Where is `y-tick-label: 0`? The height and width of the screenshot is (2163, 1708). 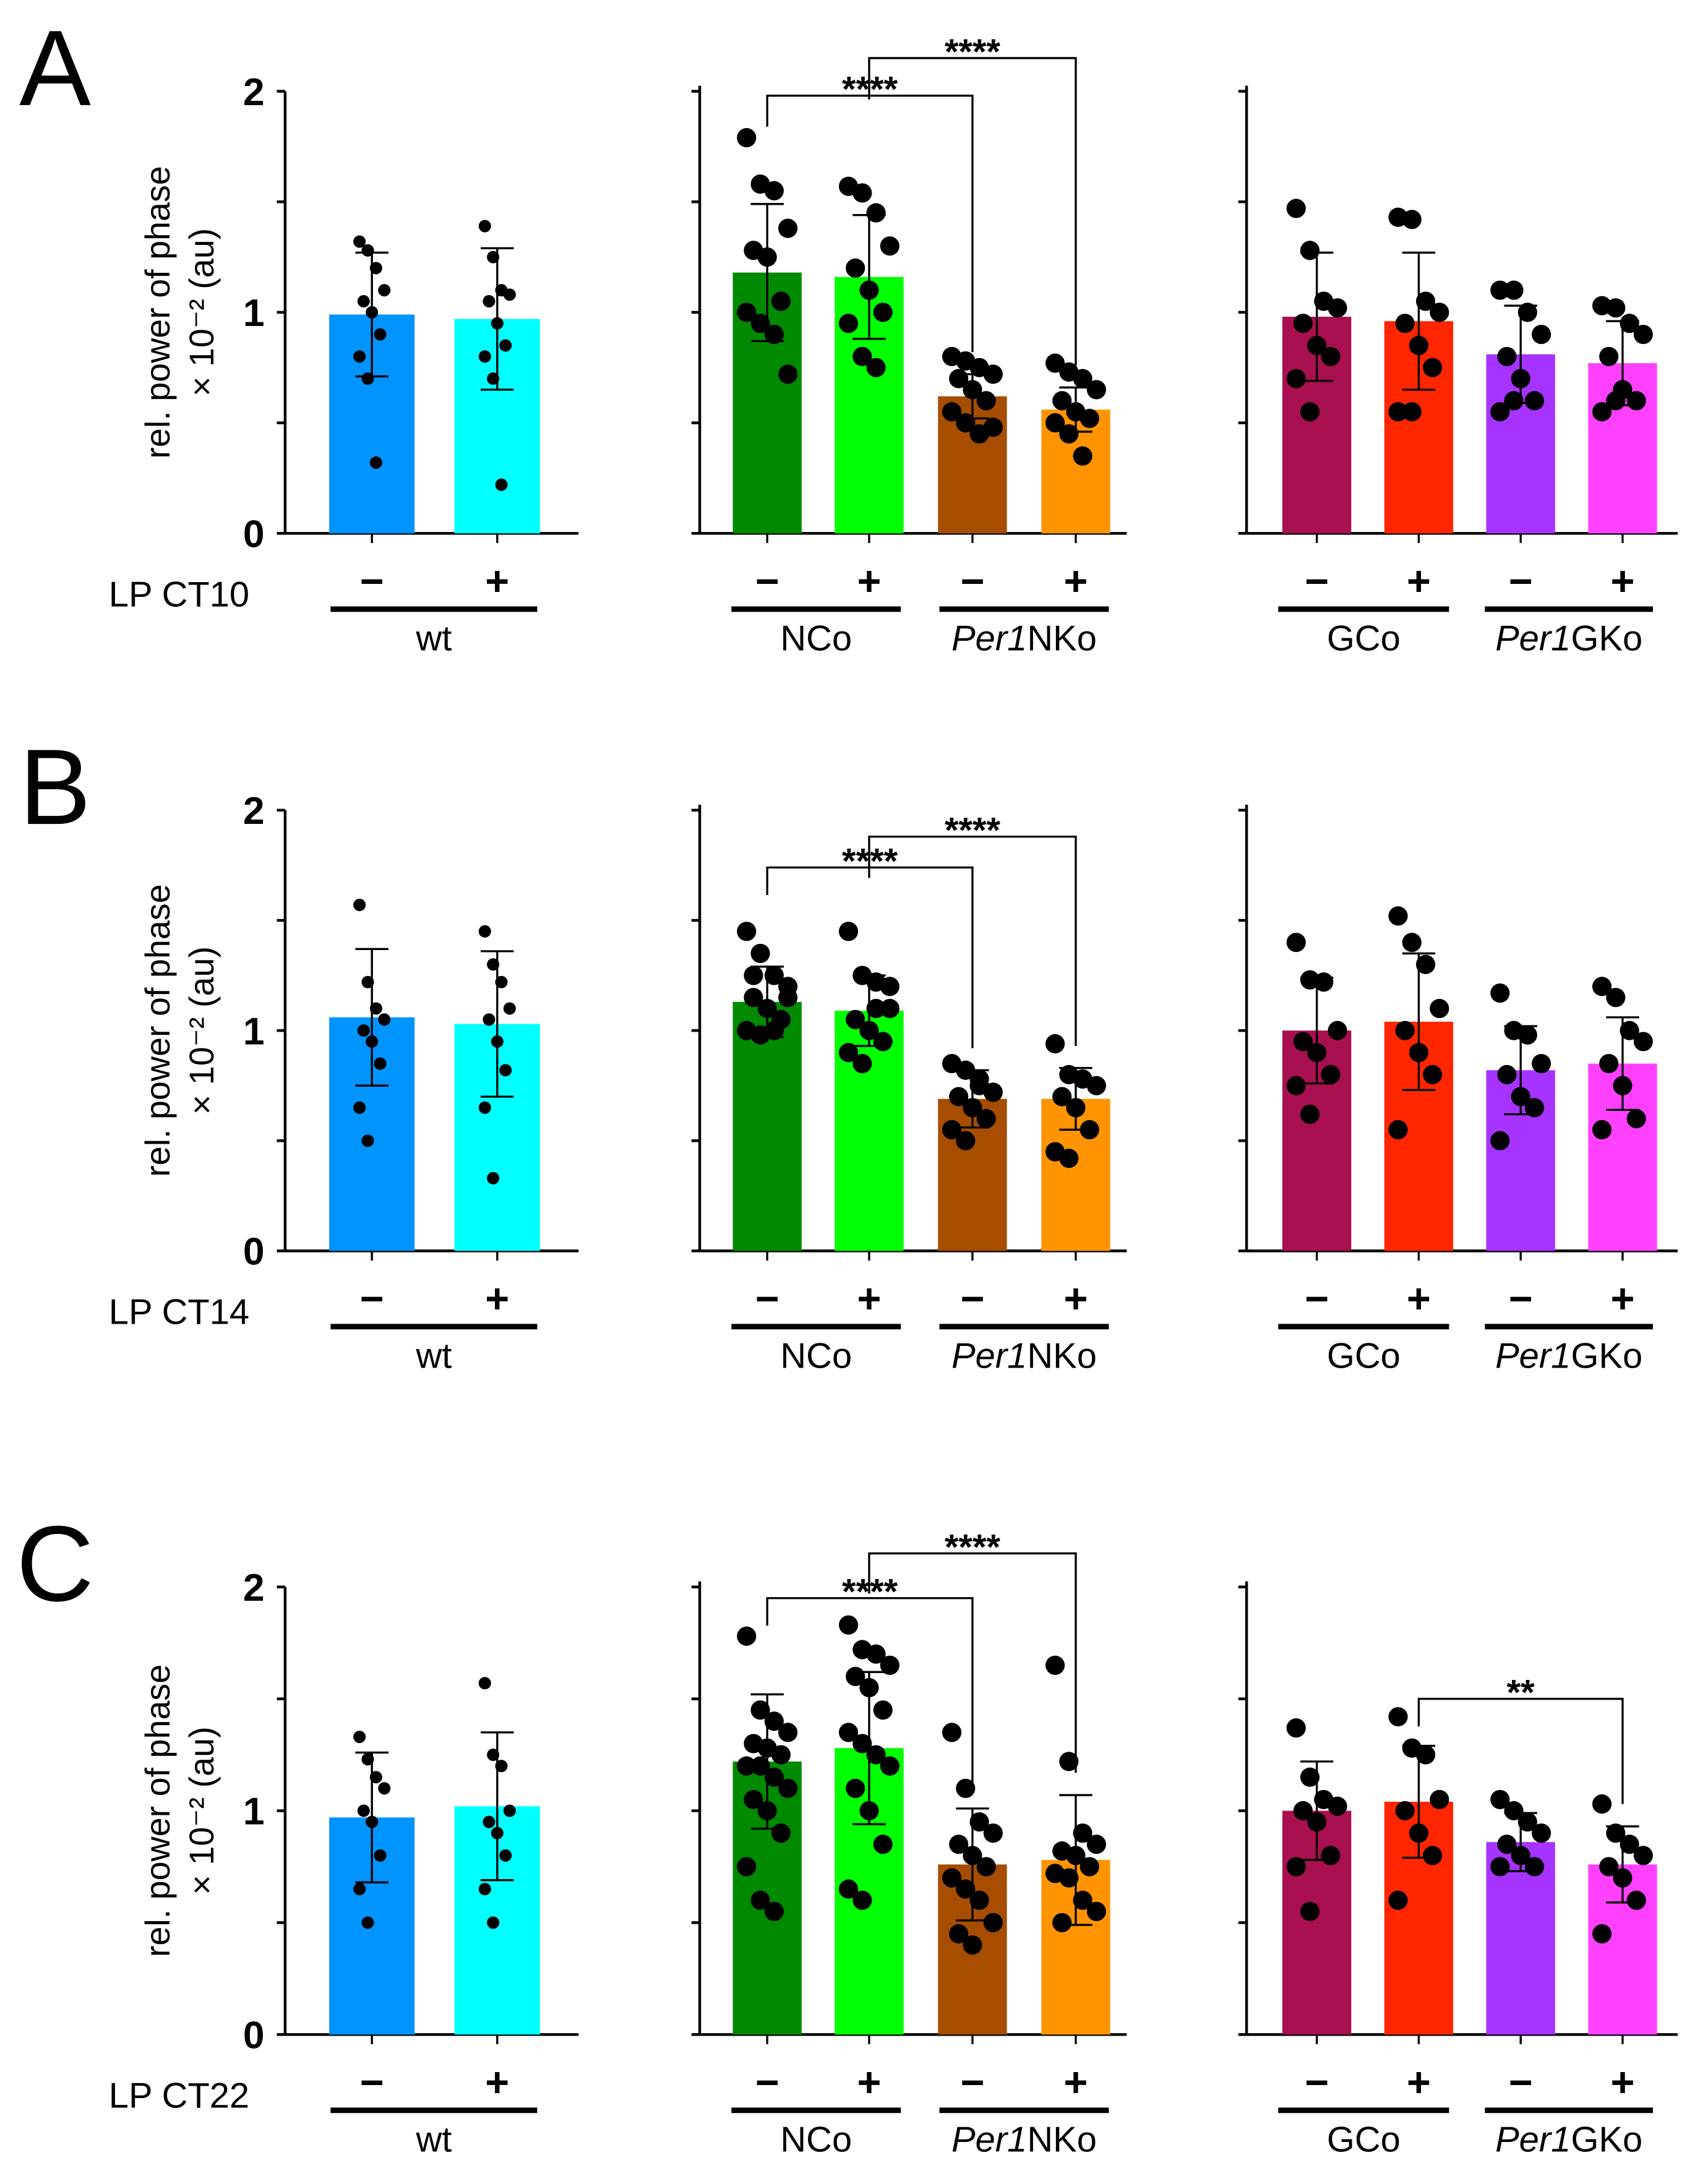 y-tick-label: 0 is located at coordinates (254, 534).